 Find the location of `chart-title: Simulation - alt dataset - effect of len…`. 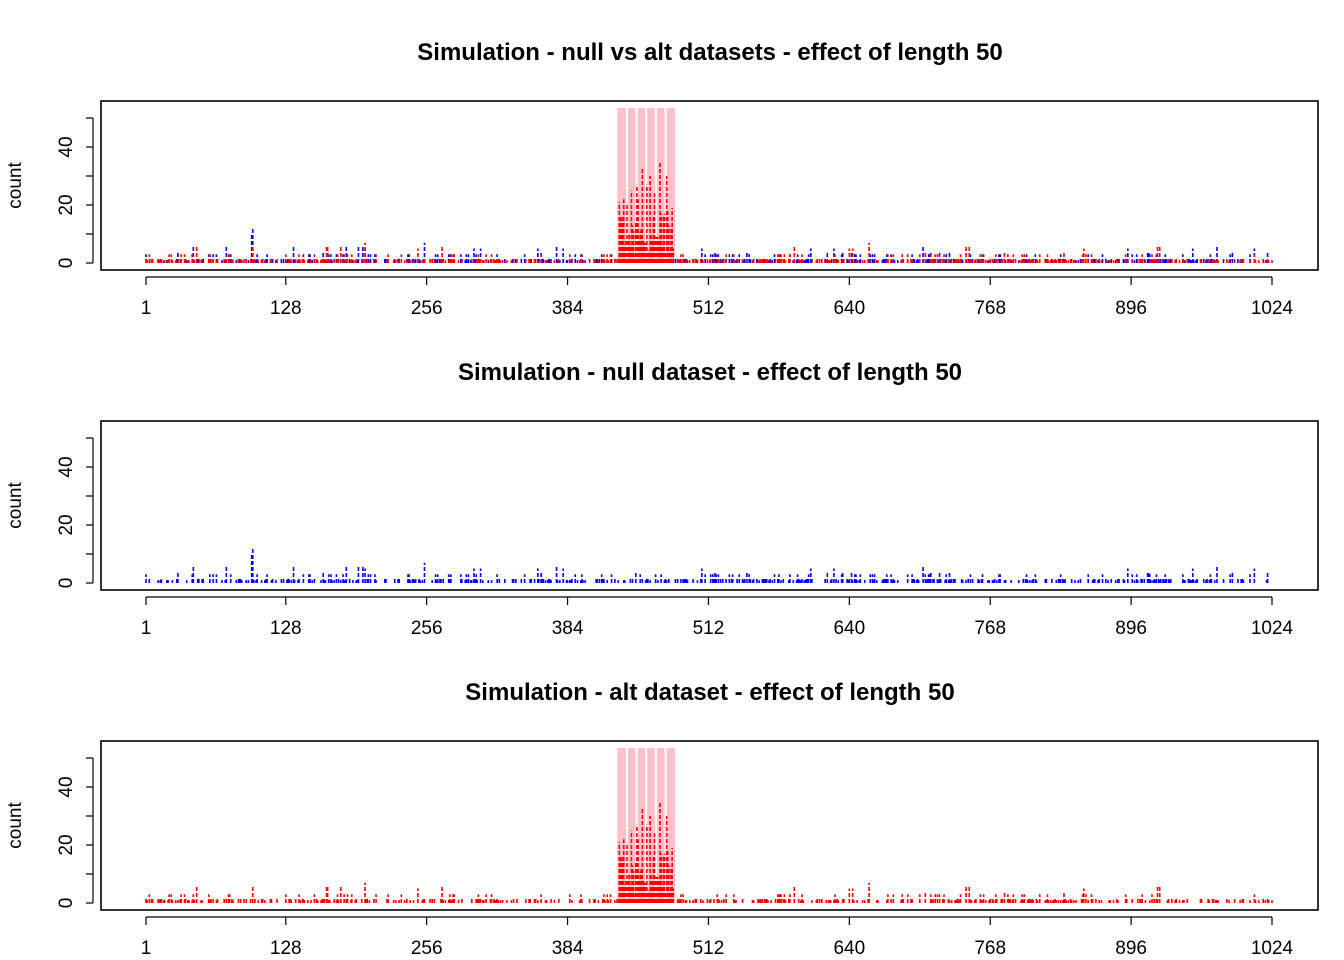

chart-title: Simulation - alt dataset - effect of len… is located at coordinates (709, 692).